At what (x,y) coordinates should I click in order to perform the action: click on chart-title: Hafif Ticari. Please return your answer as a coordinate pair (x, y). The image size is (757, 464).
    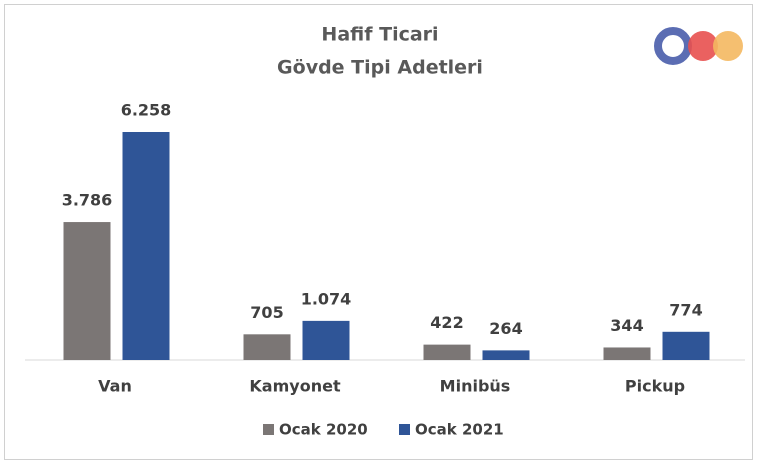
    Looking at the image, I should click on (379, 35).